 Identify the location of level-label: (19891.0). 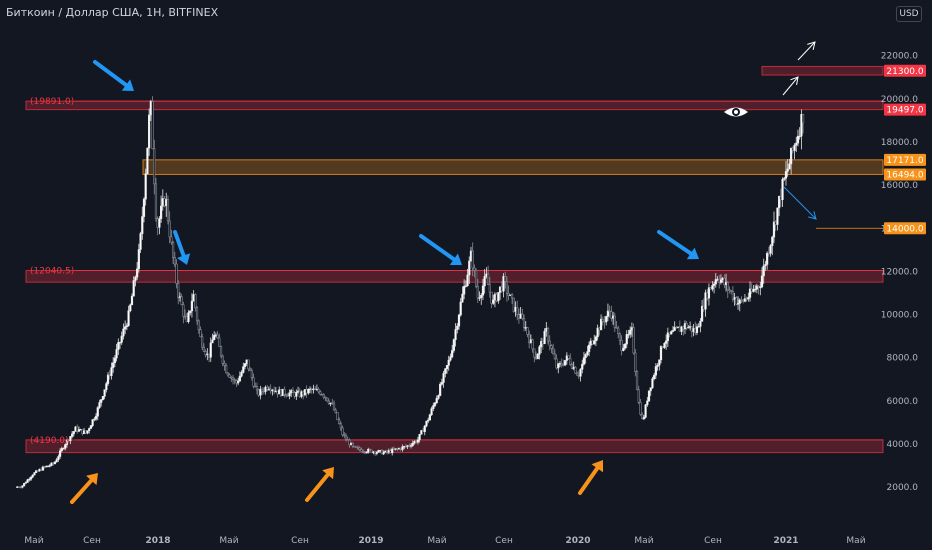
(52, 102).